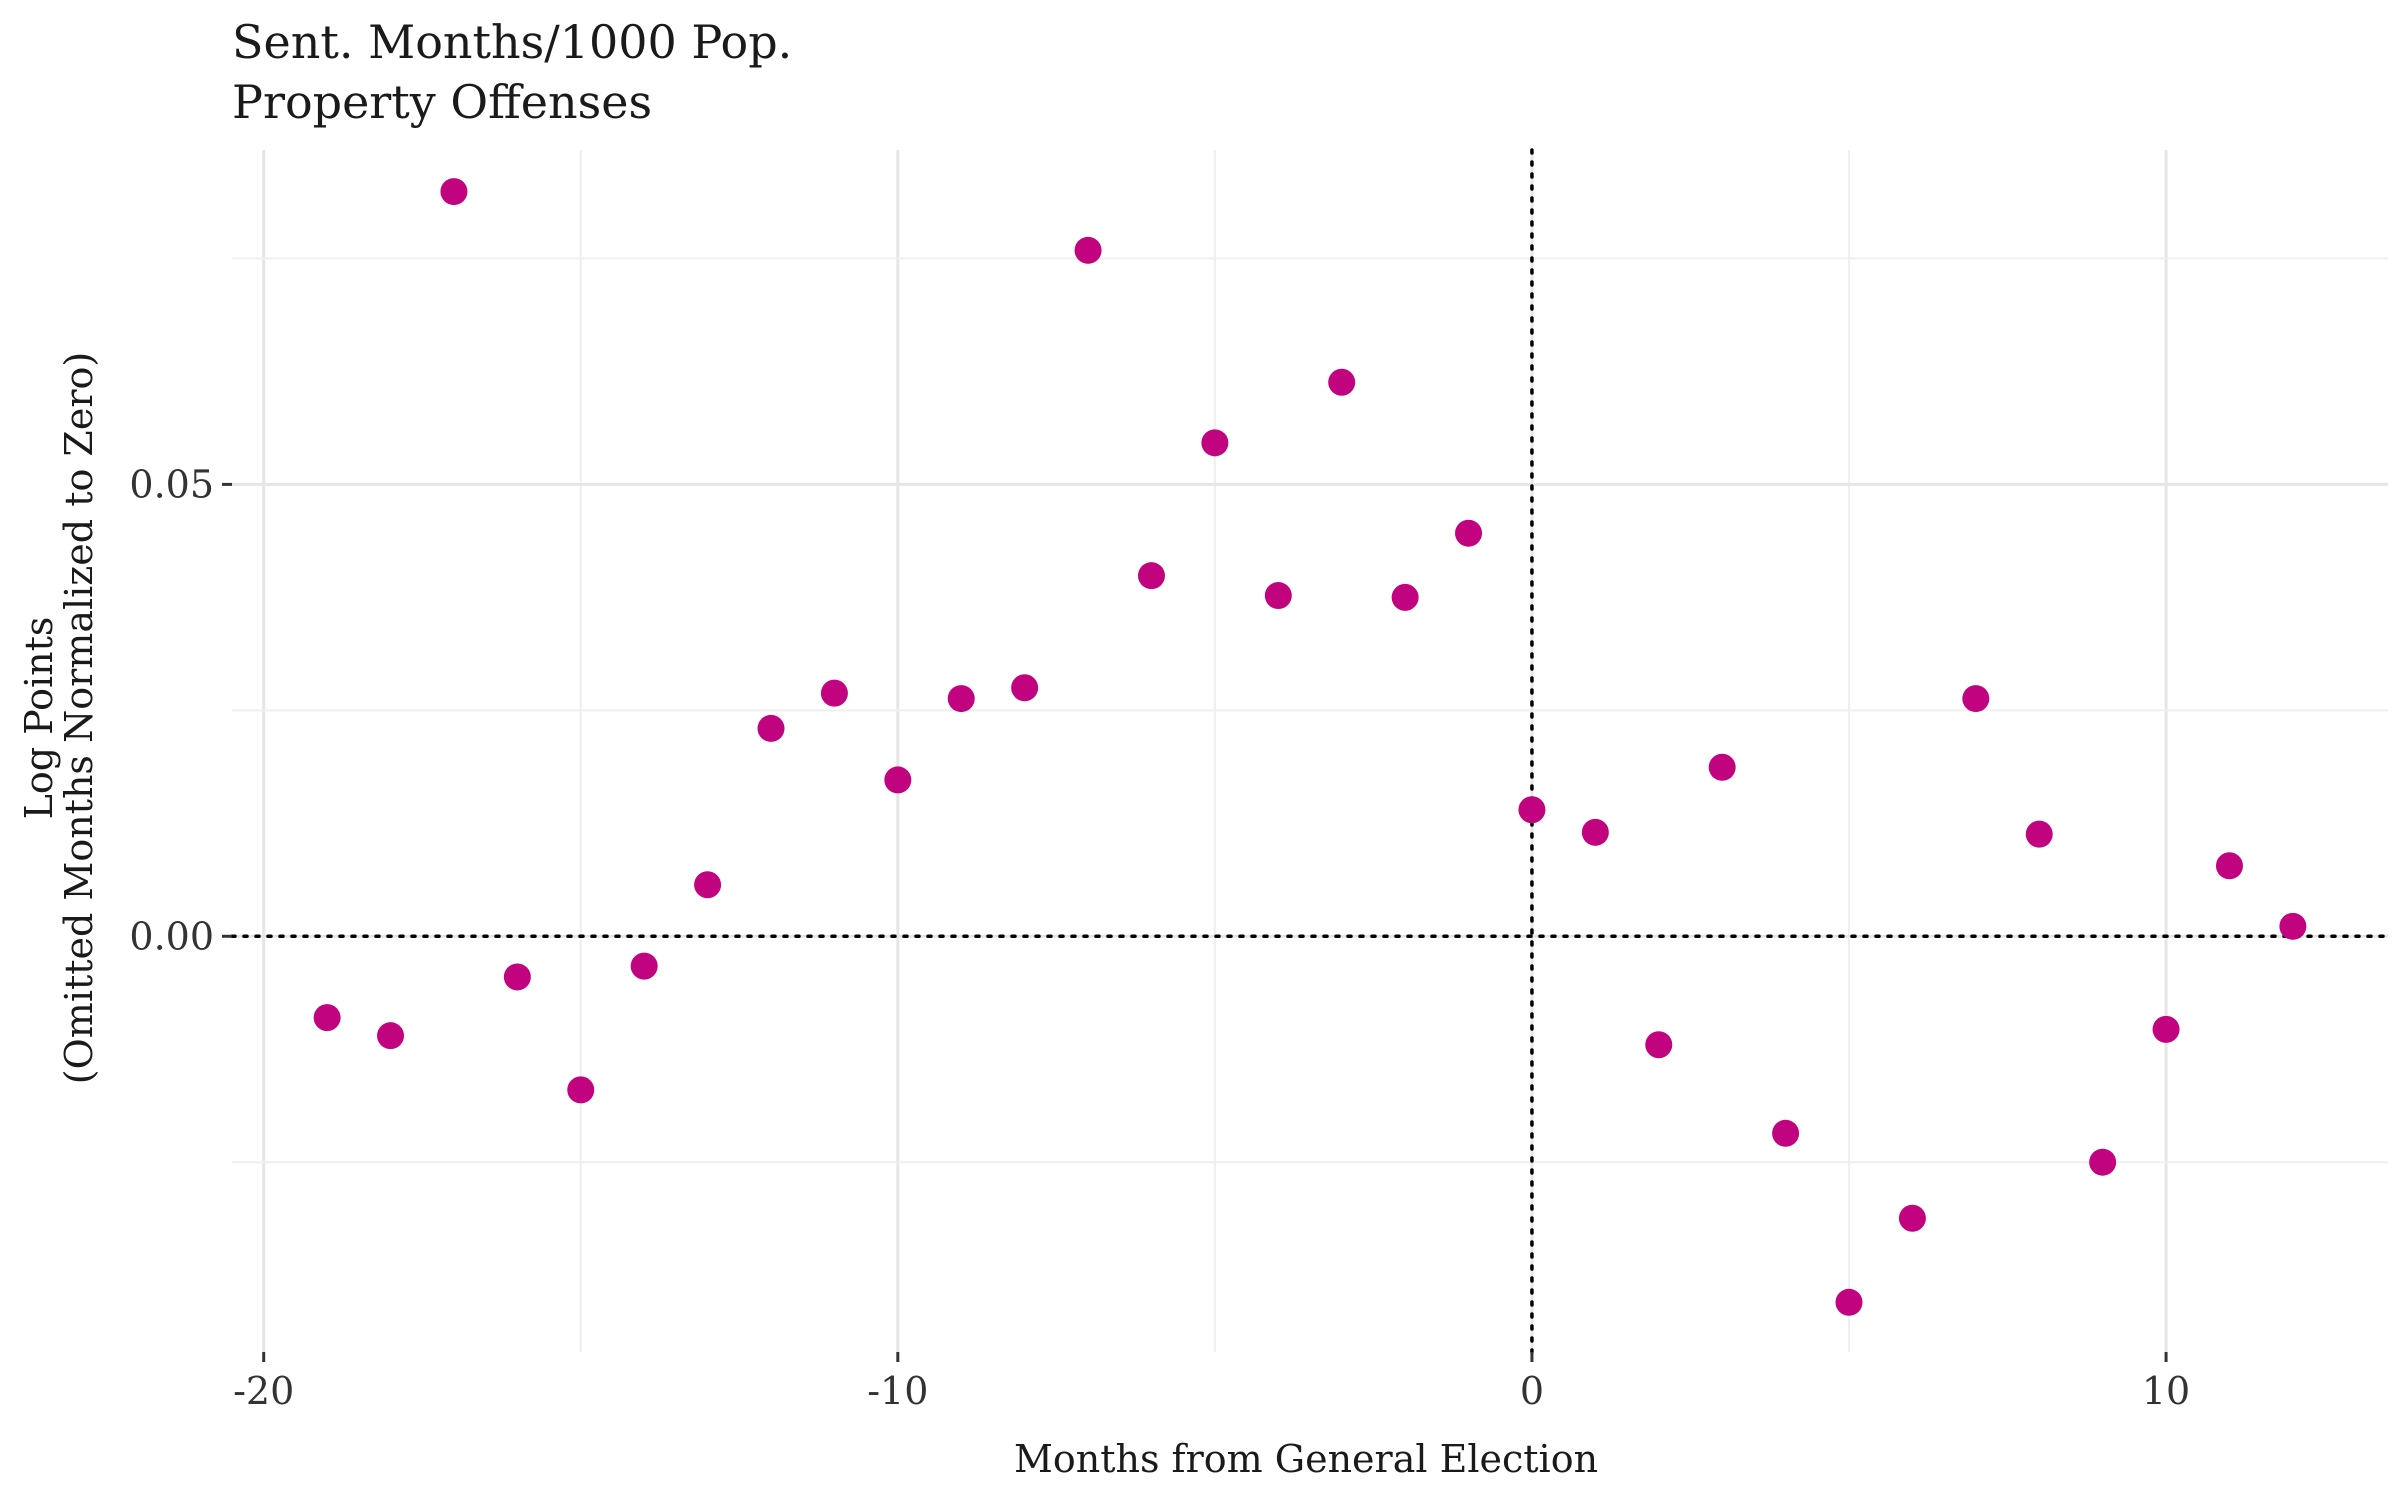 This screenshot has height=1500, width=2400. What do you see at coordinates (442, 102) in the screenshot?
I see `chart-subtitle: Property Offenses` at bounding box center [442, 102].